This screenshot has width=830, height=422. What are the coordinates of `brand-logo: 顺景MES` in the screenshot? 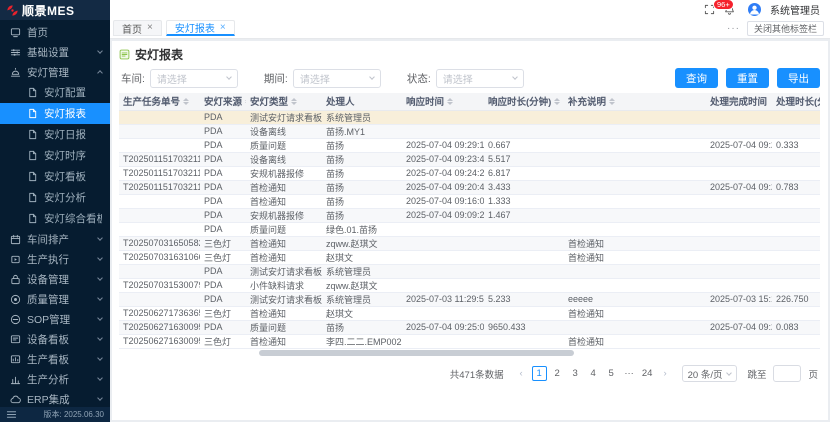 It's located at (55, 10).